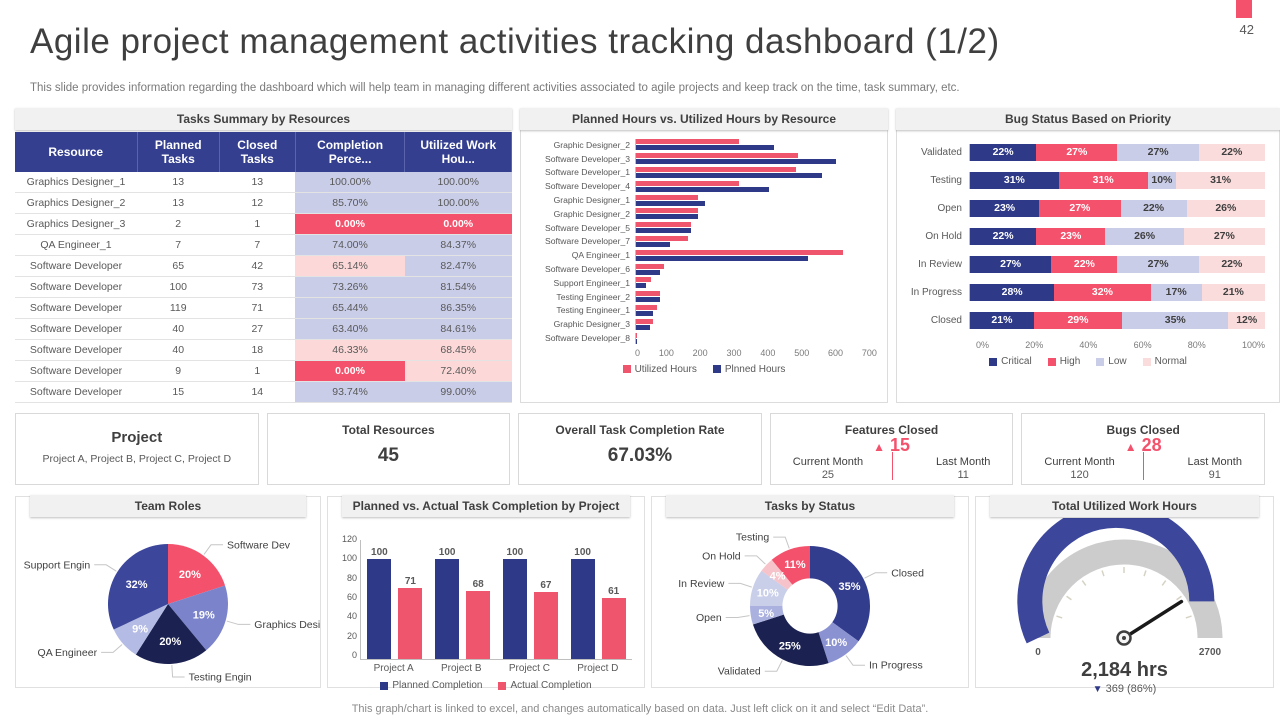 Image resolution: width=1280 pixels, height=720 pixels. I want to click on stack-row: Validated 22% 27% 27% 22%, so click(1084, 152).